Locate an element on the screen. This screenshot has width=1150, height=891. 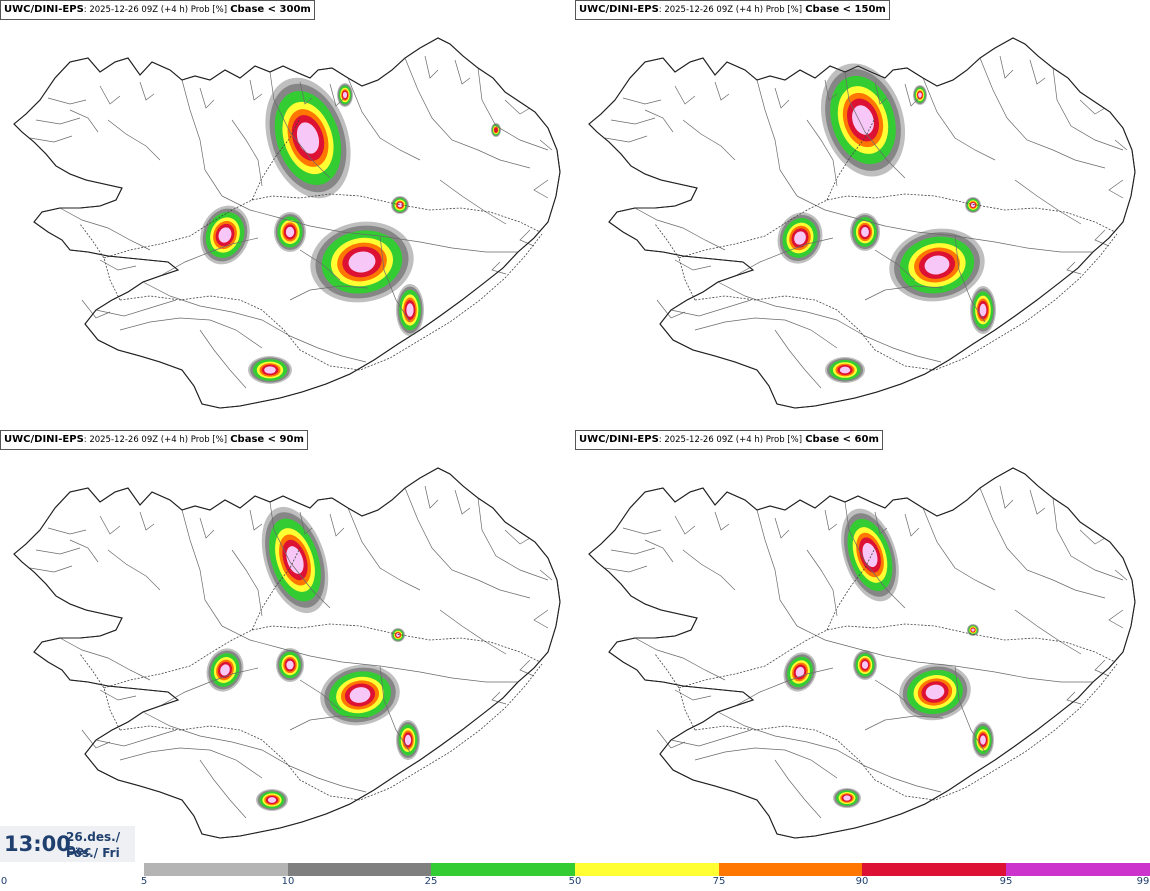
threshold-label: Cbase < 300m is located at coordinates (270, 9).